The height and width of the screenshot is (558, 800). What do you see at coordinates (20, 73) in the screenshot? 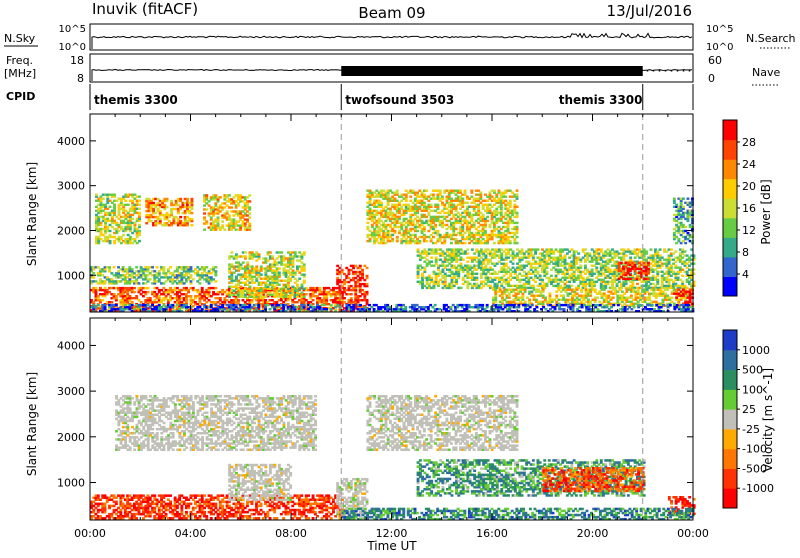
I see `freq-unit-label: [MHz]` at bounding box center [20, 73].